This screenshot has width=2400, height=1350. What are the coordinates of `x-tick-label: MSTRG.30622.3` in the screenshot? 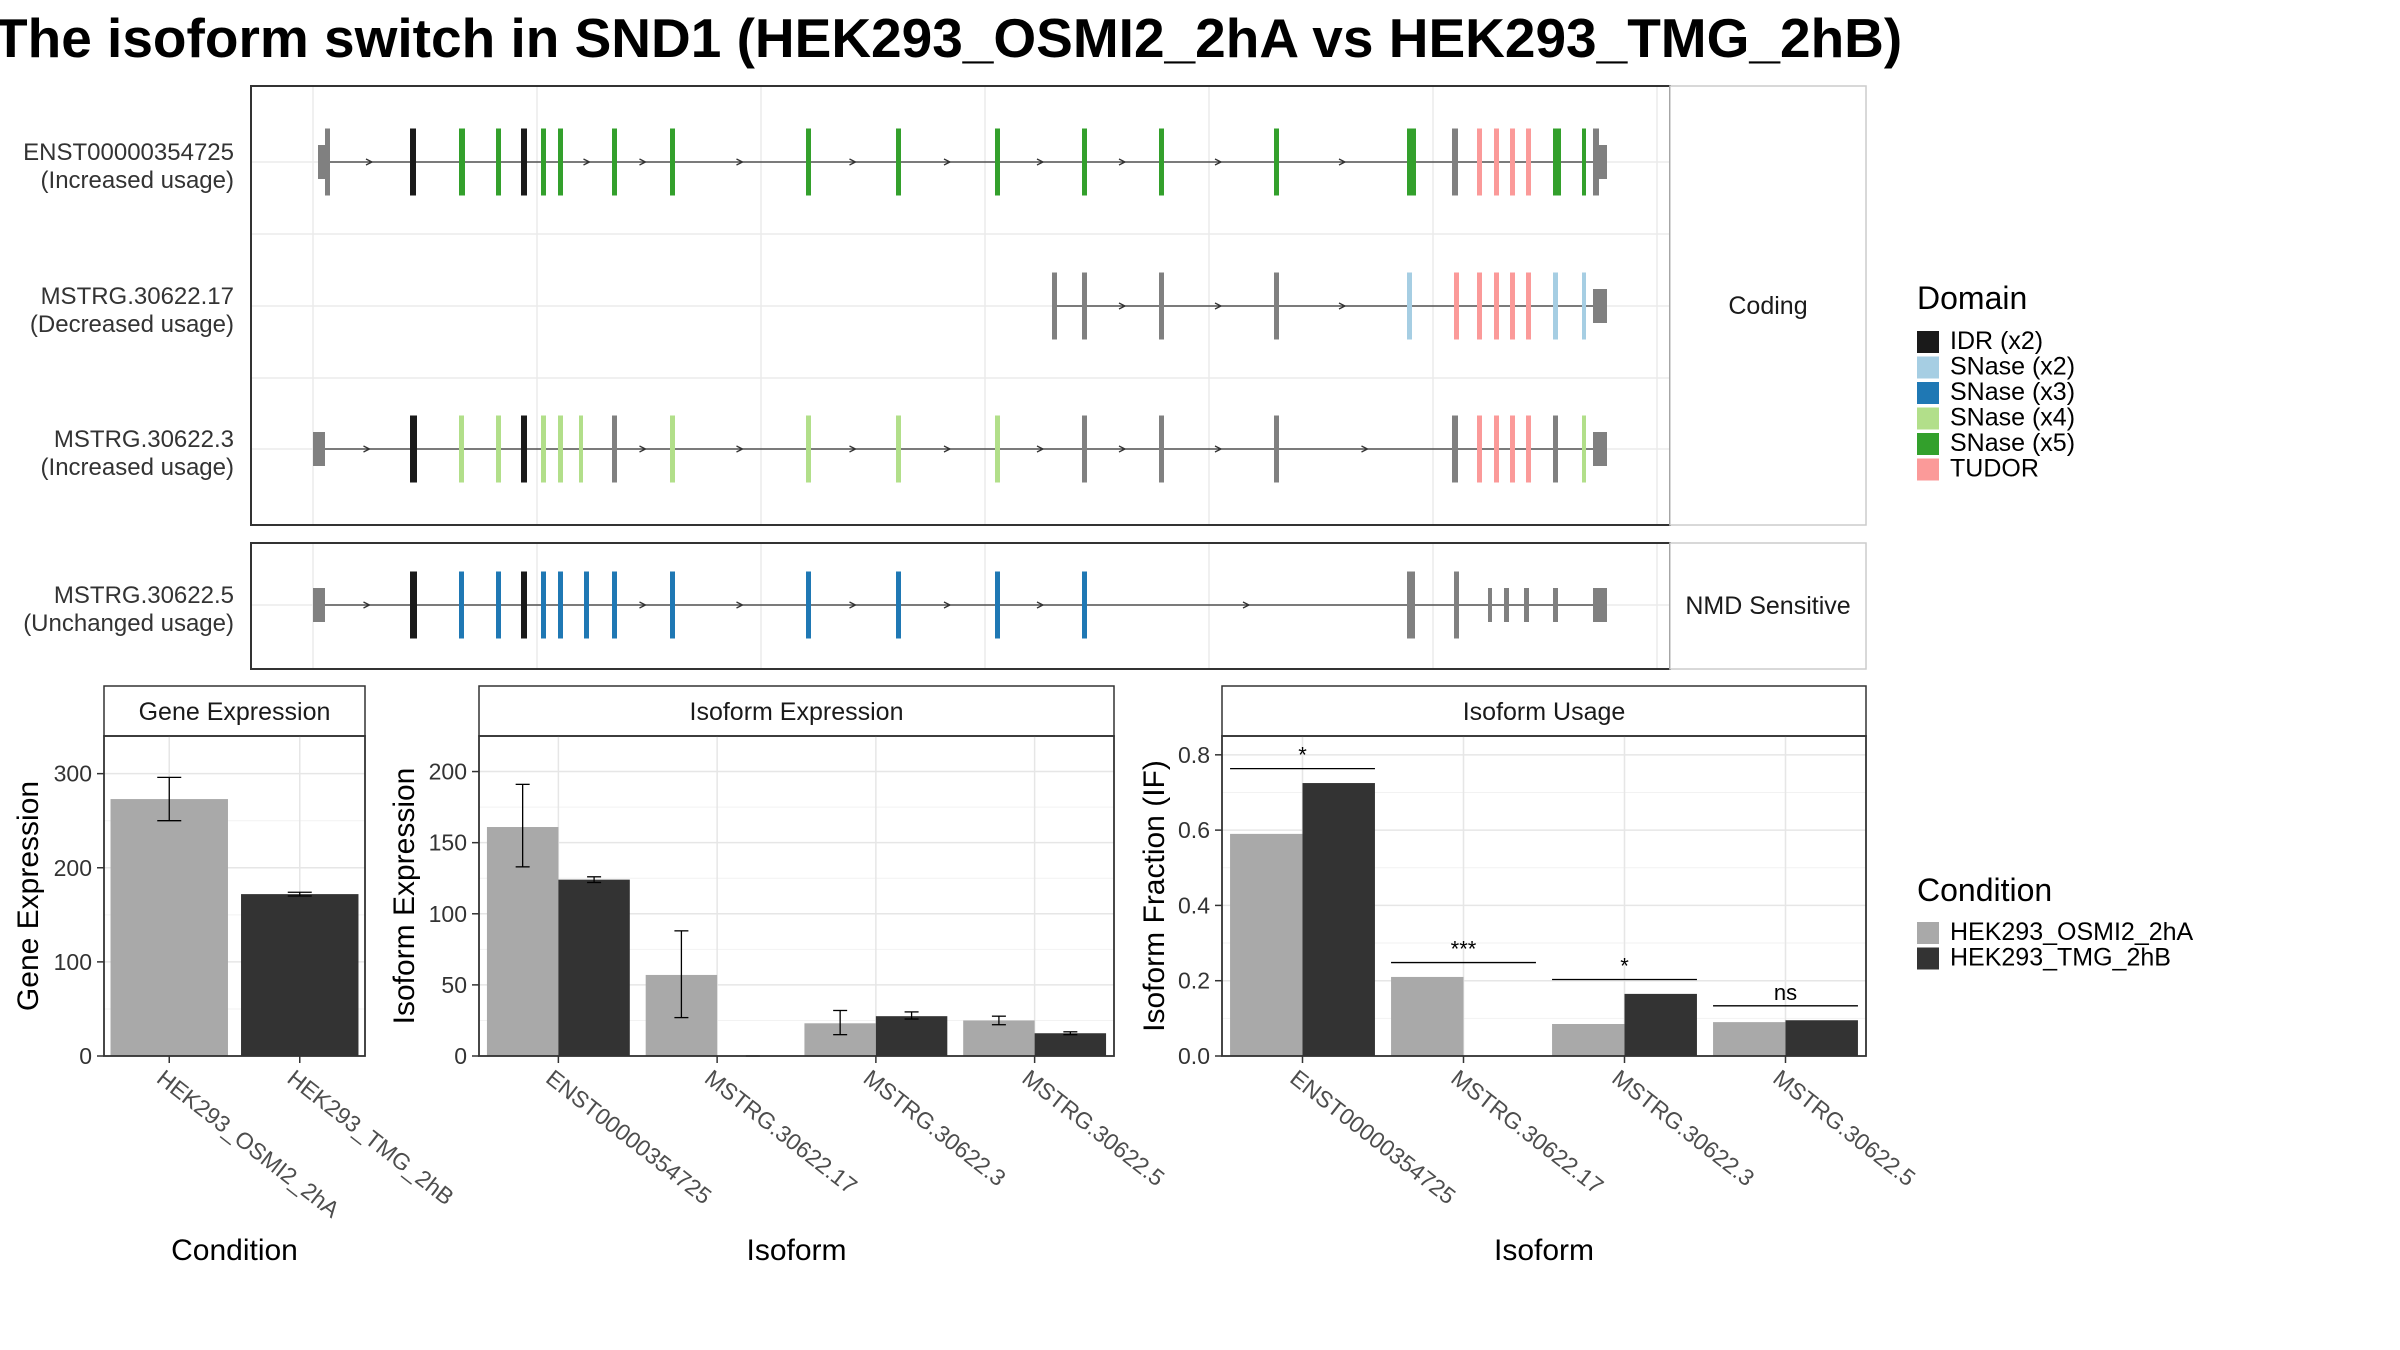 It's located at (1683, 1127).